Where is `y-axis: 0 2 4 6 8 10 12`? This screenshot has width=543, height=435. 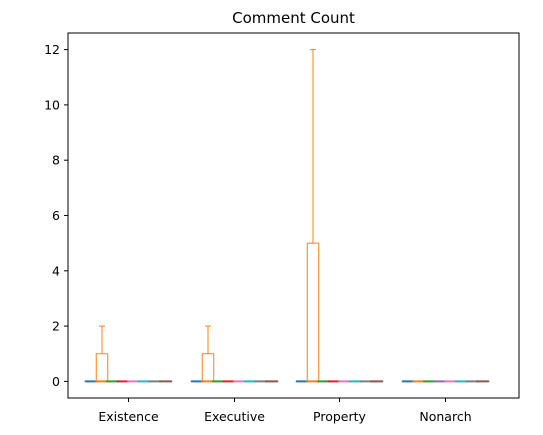
y-axis: 0 2 4 6 8 10 12 is located at coordinates (56, 215).